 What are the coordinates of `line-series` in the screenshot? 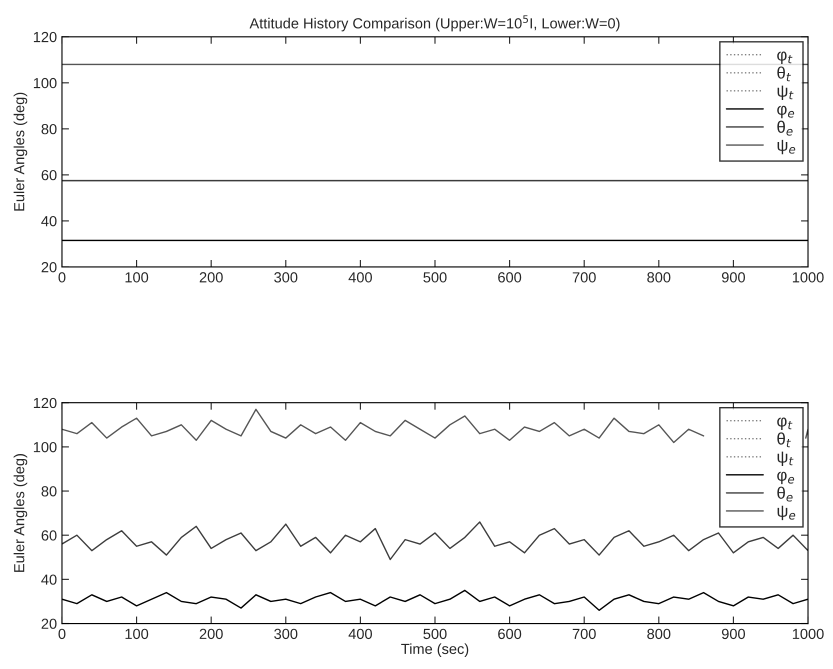 It's located at (435, 540).